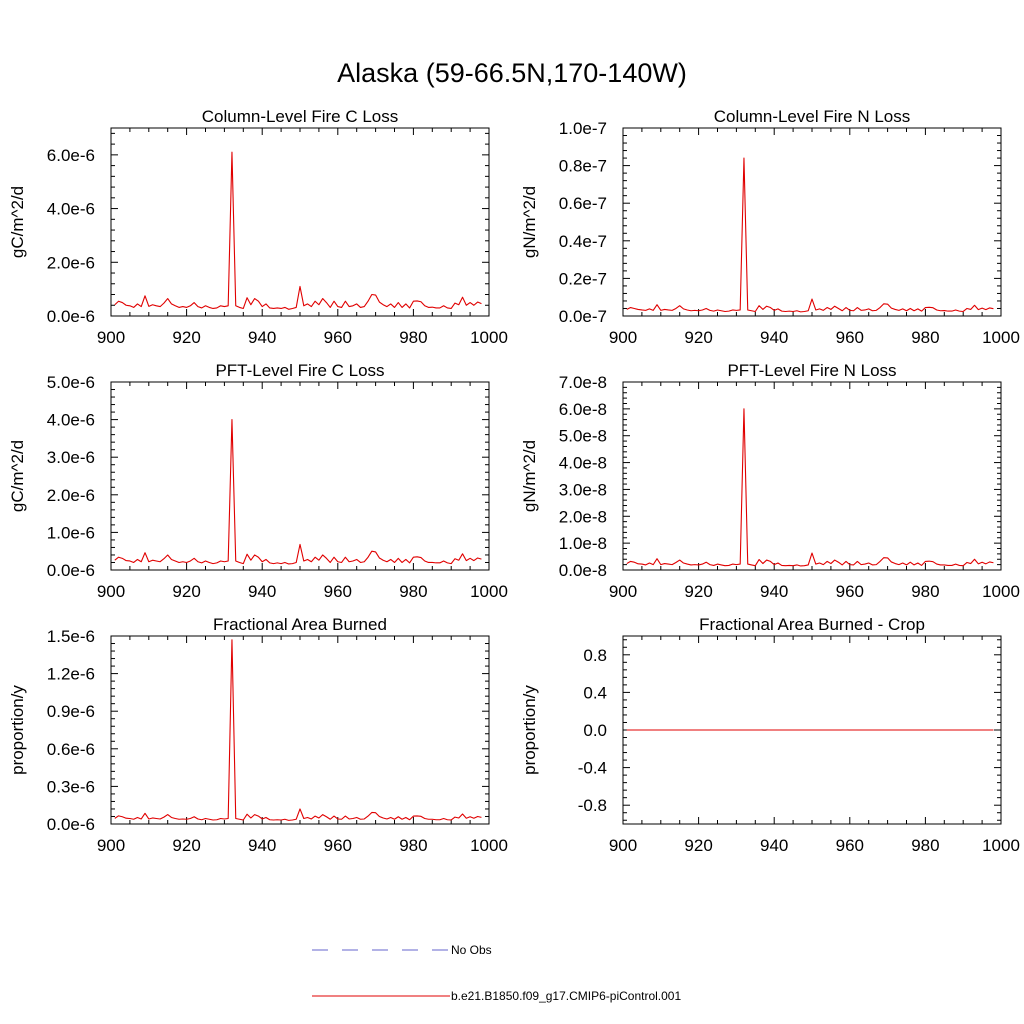 The image size is (1024, 1024). Describe the element at coordinates (566, 996) in the screenshot. I see `legend-model-label: b.e21.B1850.f09_g17.CMIP6-piControl.001` at that location.